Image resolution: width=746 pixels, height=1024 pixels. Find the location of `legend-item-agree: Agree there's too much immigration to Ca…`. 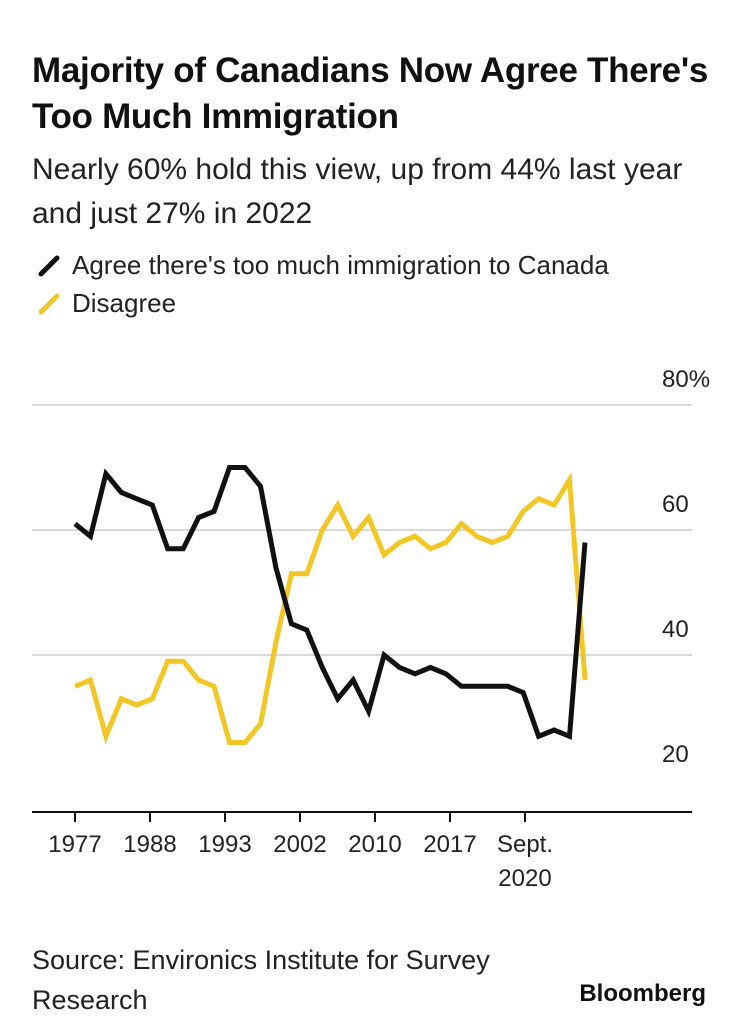

legend-item-agree: Agree there's too much immigration to Ca… is located at coordinates (377, 265).